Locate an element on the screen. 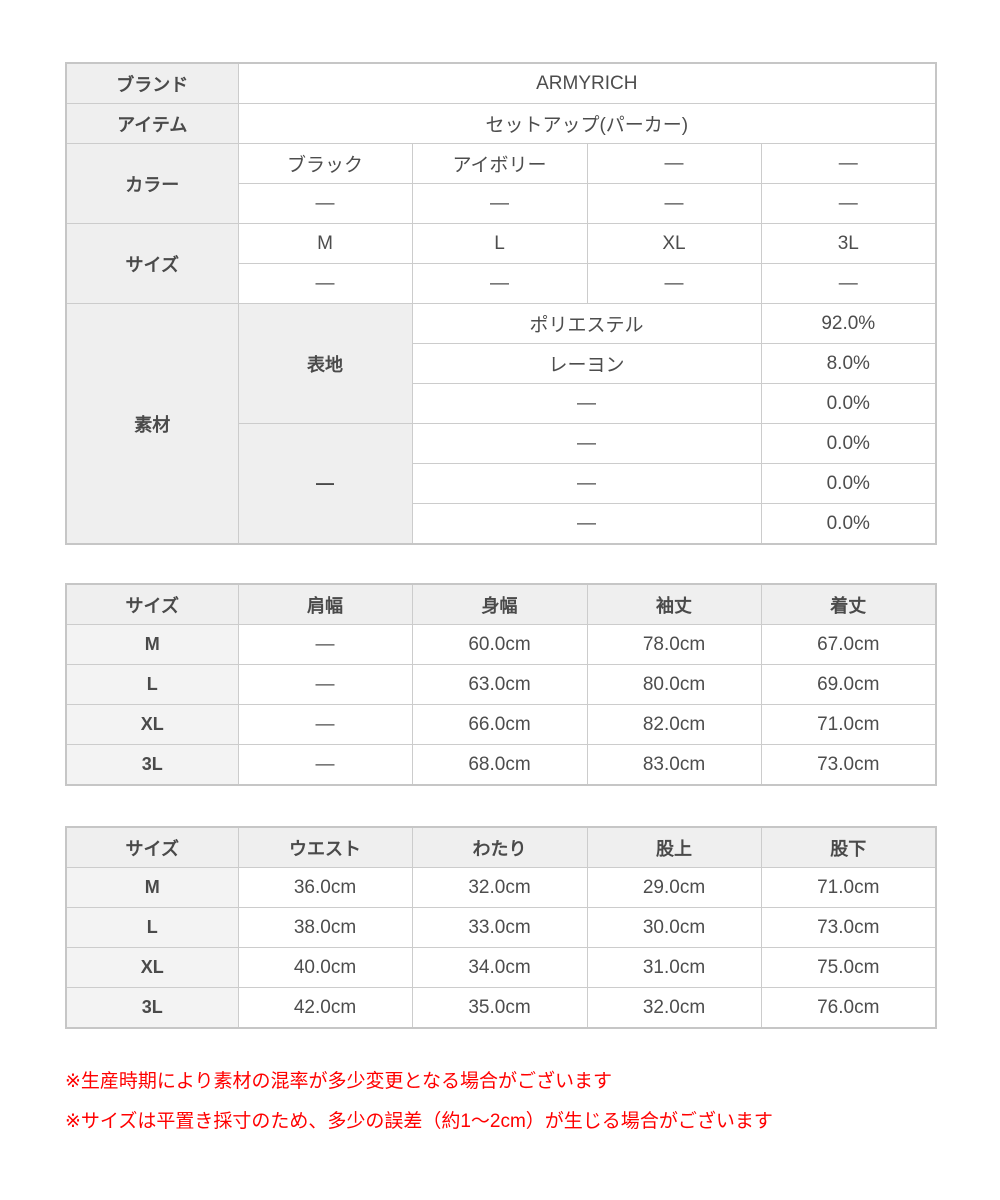 This screenshot has width=1000, height=1200. measurement-cell: 60.0cm is located at coordinates (499, 644).